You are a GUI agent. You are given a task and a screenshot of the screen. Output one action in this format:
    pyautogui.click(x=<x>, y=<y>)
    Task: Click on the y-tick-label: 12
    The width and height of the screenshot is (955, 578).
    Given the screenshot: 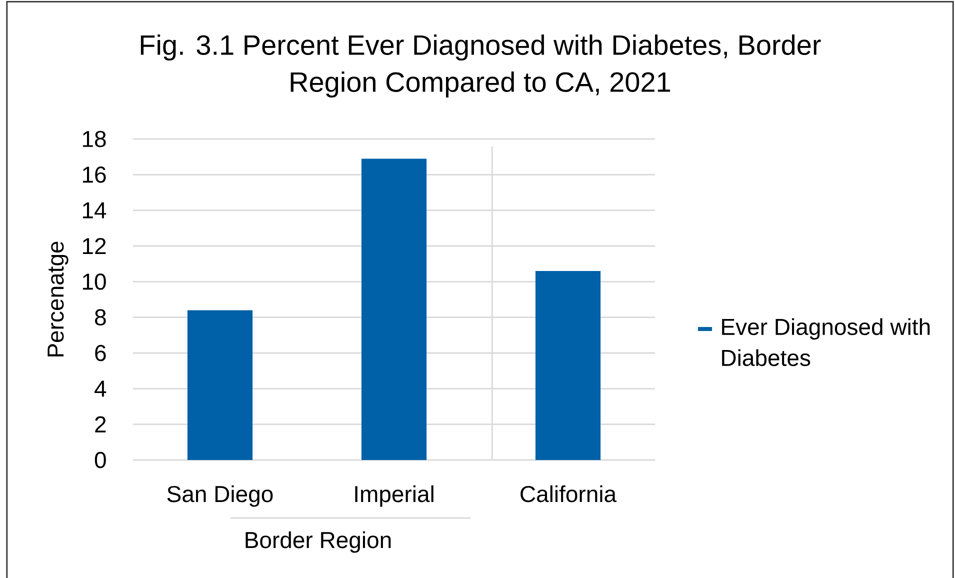 What is the action you would take?
    pyautogui.click(x=94, y=246)
    